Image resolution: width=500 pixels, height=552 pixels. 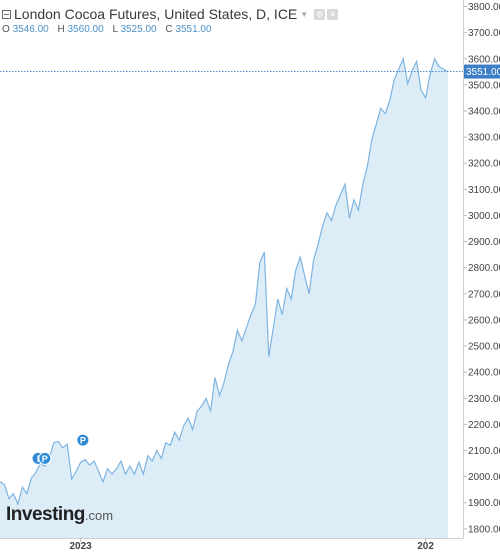 I want to click on x-tick-label: 2023, so click(x=81, y=546).